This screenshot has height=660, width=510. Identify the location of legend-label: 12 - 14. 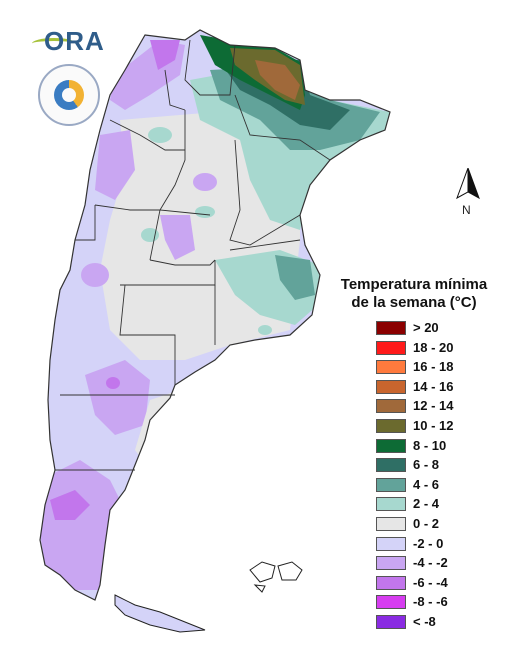
(433, 406).